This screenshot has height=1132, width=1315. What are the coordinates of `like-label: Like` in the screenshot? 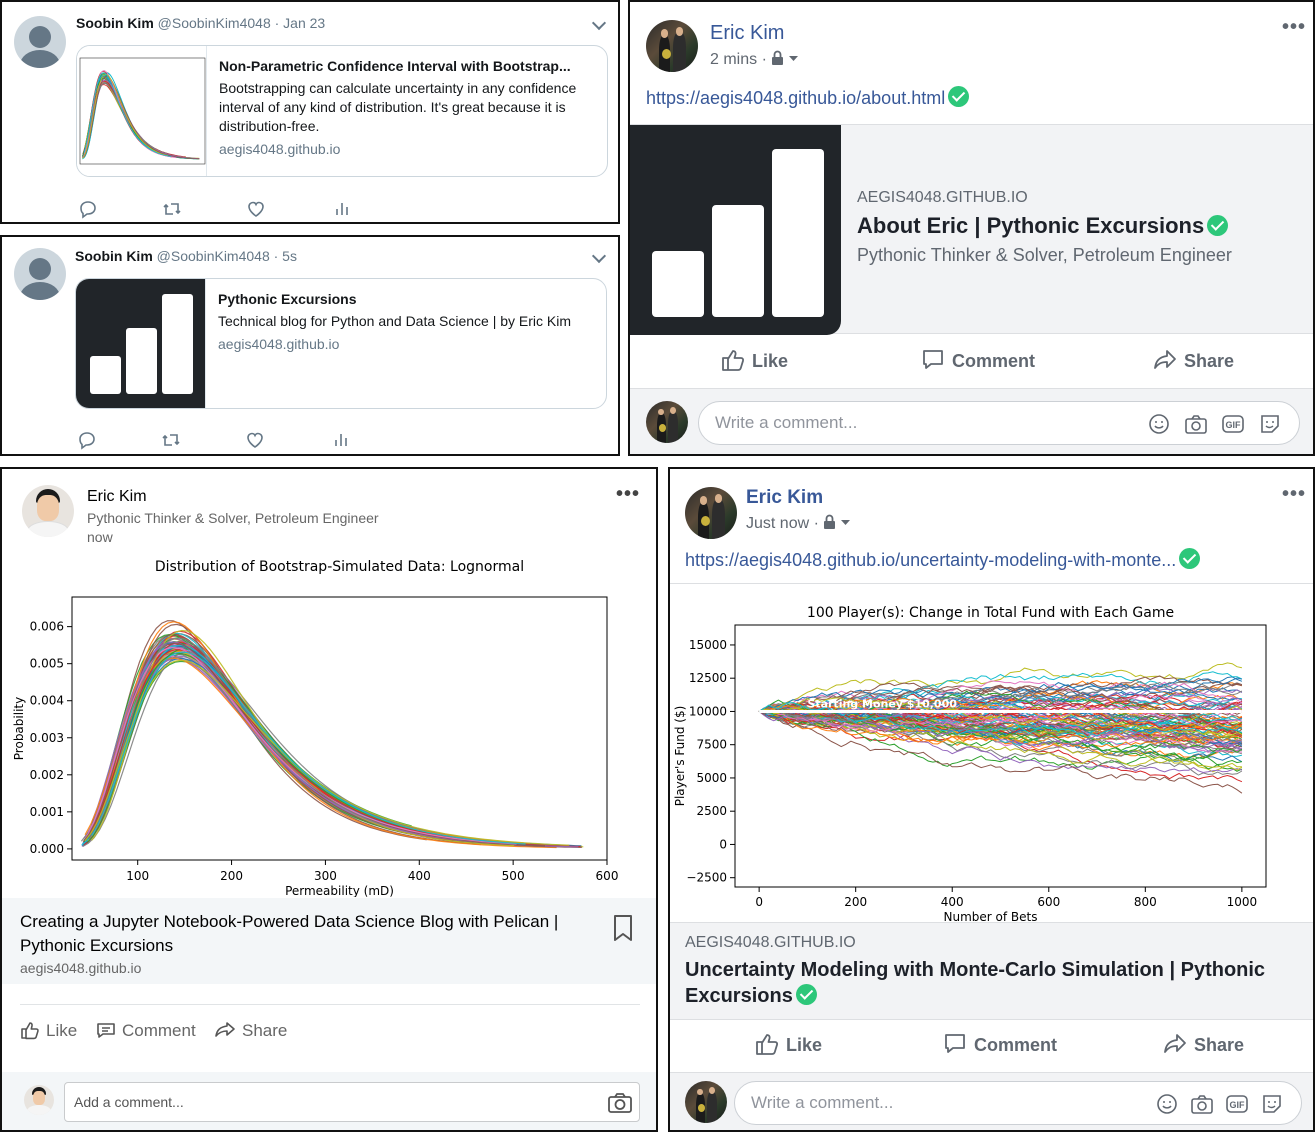 It's located at (62, 1030).